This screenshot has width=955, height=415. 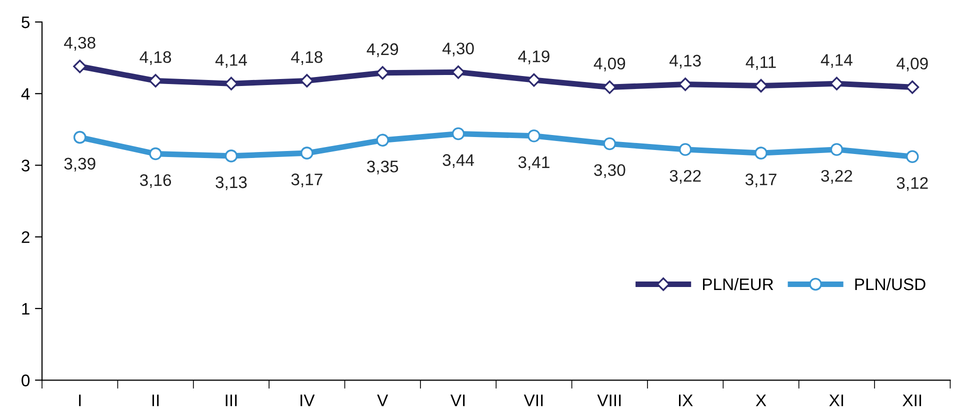 I want to click on x-tick-label: X, so click(x=761, y=400).